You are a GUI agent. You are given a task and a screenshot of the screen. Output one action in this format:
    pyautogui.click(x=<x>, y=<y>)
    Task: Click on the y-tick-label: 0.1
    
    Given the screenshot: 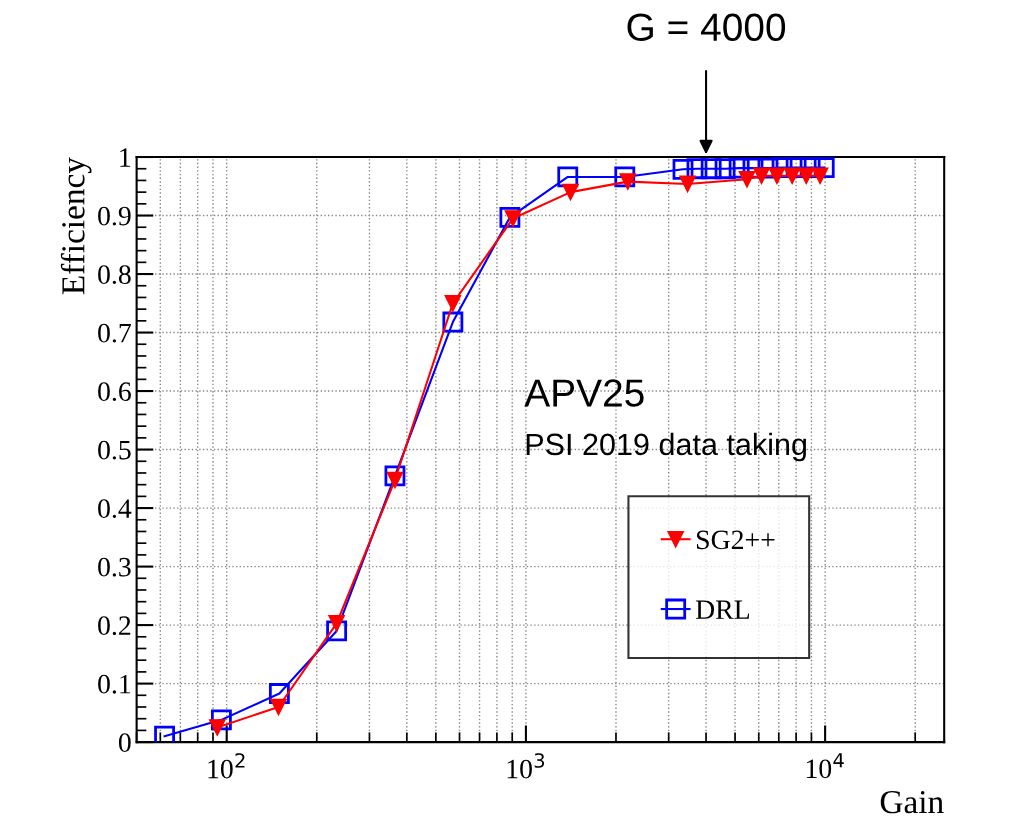 What is the action you would take?
    pyautogui.click(x=114, y=684)
    